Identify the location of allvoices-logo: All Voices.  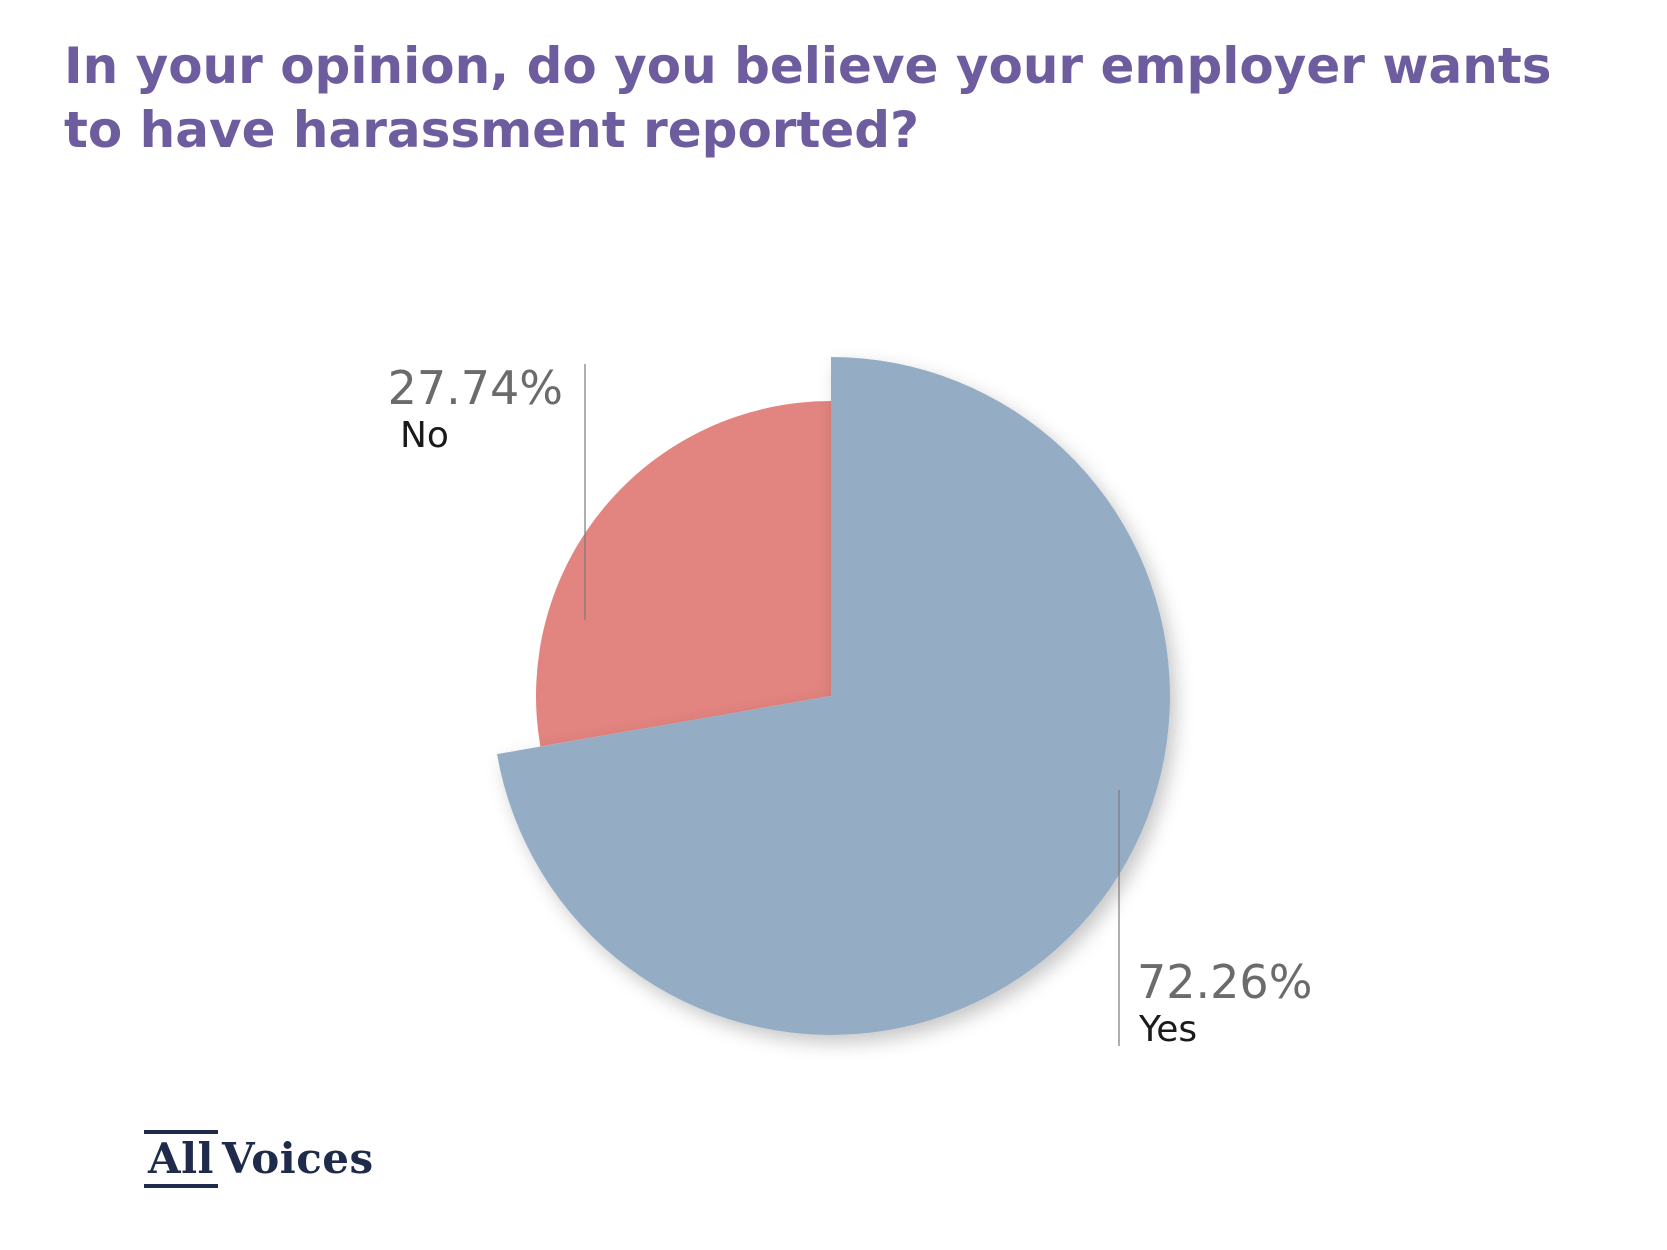
(259, 1159).